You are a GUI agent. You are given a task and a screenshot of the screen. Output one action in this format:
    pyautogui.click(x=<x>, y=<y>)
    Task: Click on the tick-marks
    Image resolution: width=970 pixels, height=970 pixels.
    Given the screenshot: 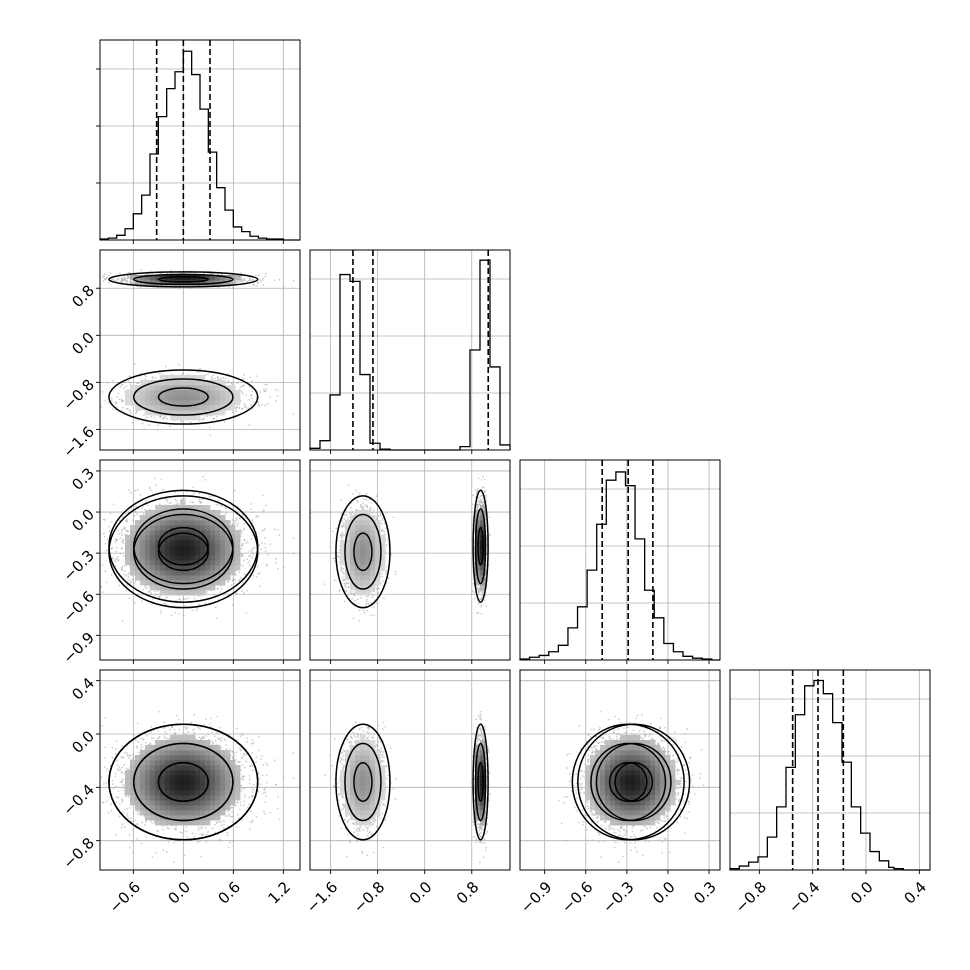 What is the action you would take?
    pyautogui.click(x=627, y=872)
    